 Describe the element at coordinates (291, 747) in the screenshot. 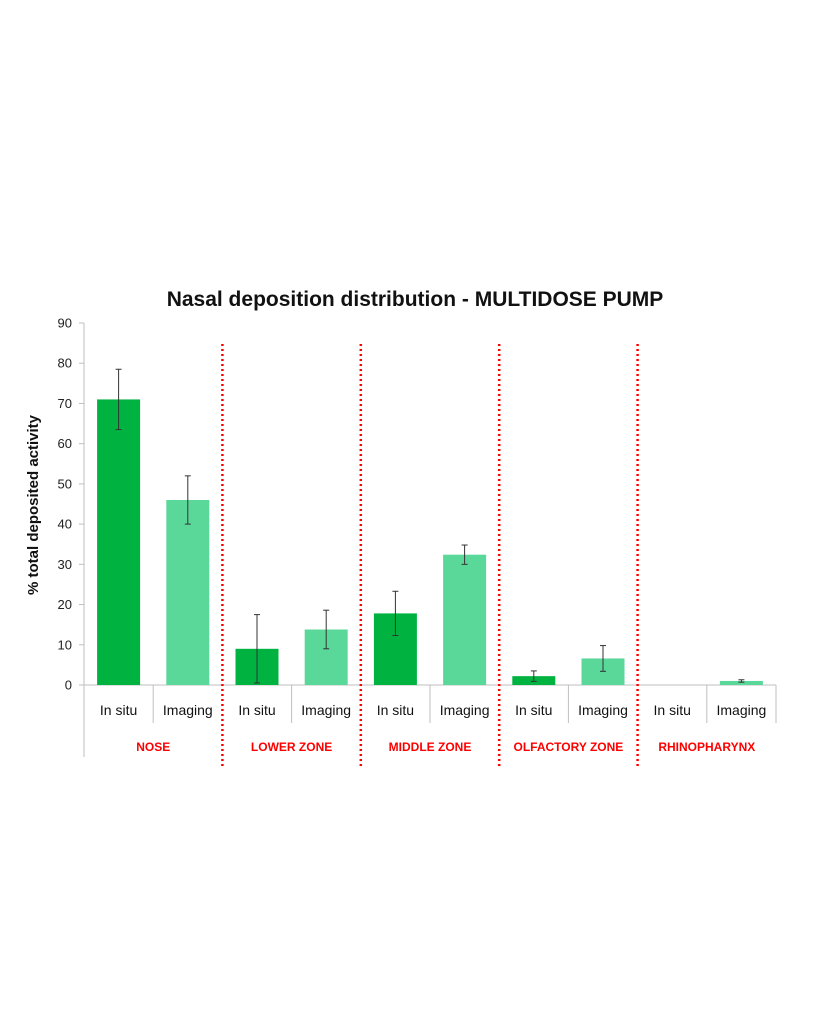

I see `group-label: LOWER ZONE` at that location.